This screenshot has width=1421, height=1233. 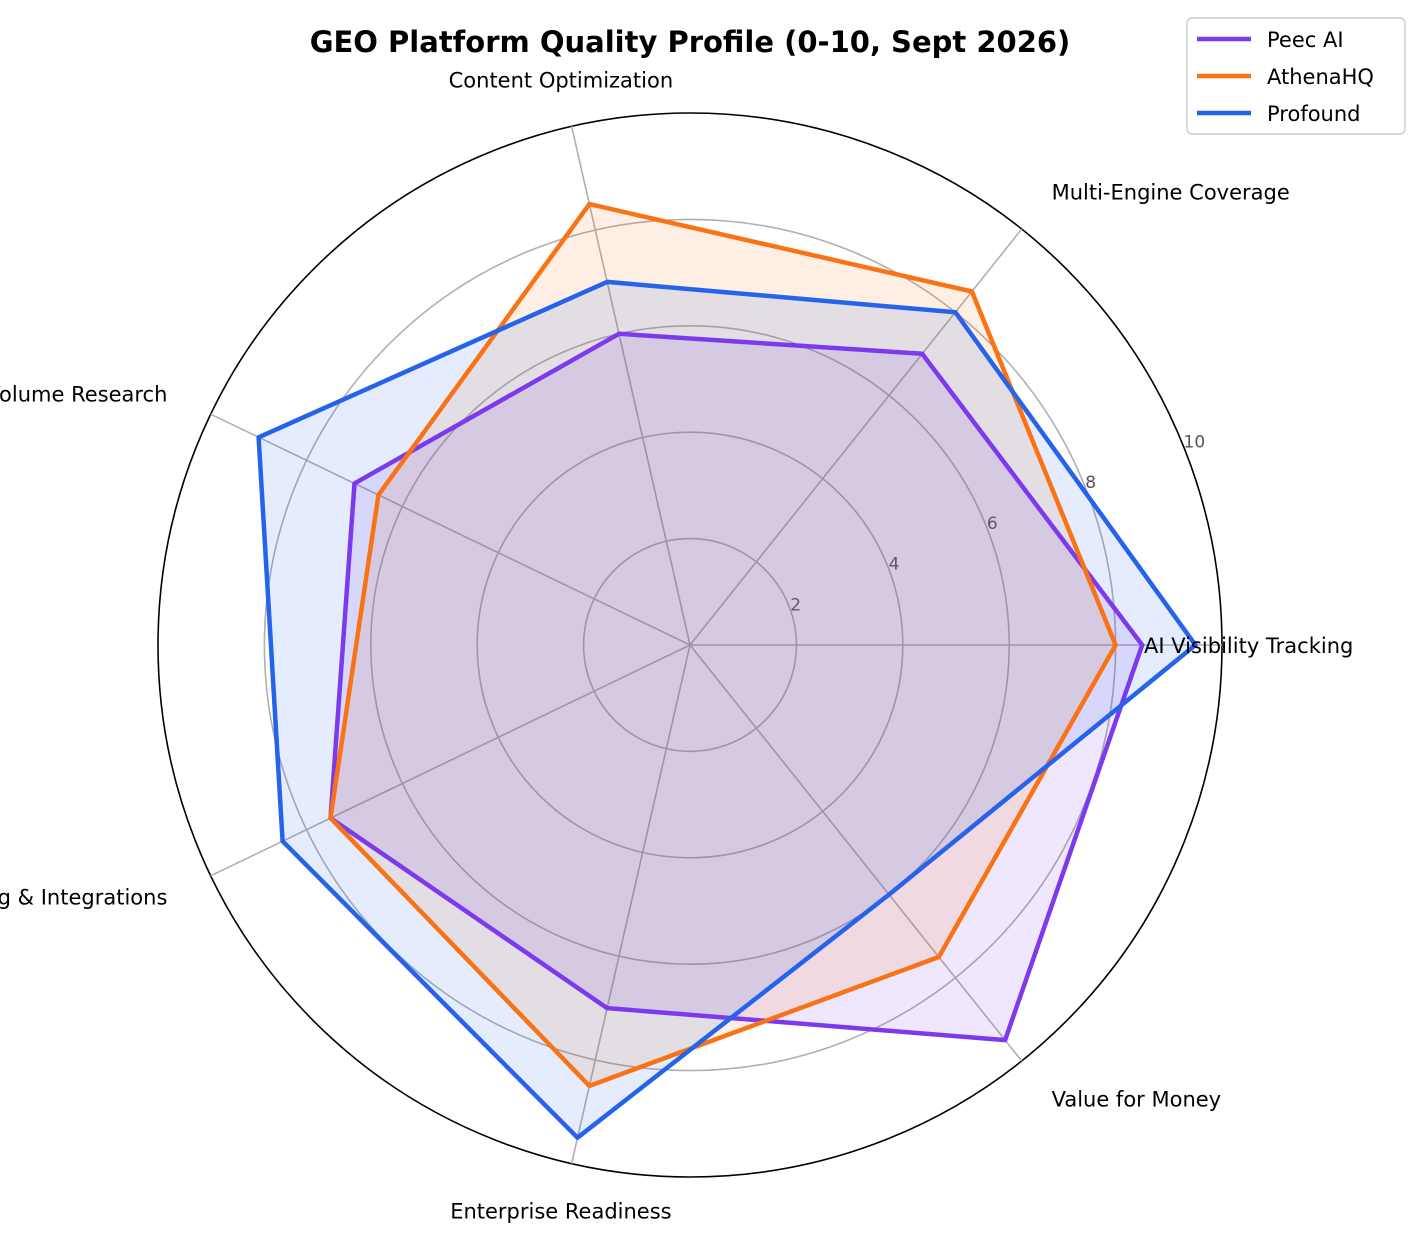 What do you see at coordinates (83, 898) in the screenshot?
I see `axis-label: Reporting & Integrations` at bounding box center [83, 898].